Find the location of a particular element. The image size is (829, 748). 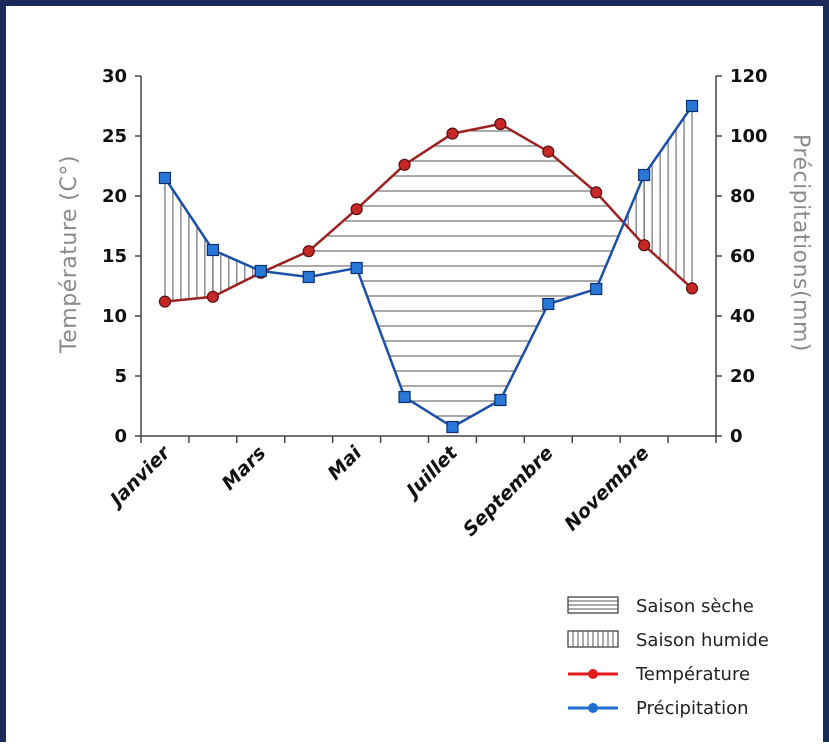

right-tick-label: 20 is located at coordinates (742, 376).